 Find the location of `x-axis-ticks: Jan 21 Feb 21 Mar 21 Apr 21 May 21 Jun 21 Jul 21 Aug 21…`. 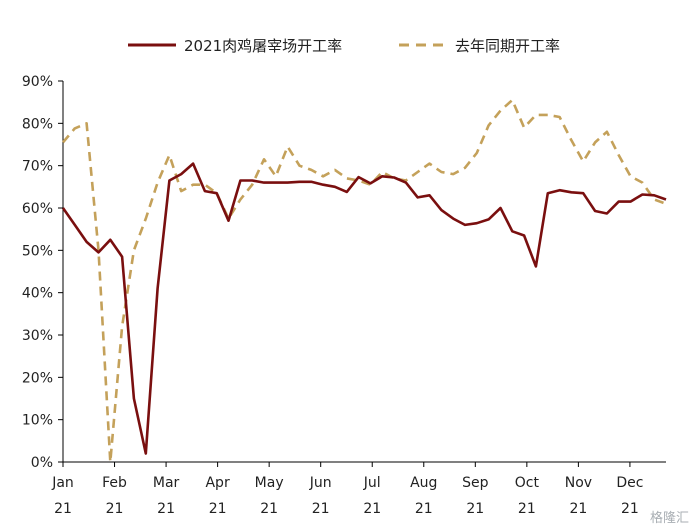

x-axis-ticks: Jan 21 Feb 21 Mar 21 Apr 21 May 21 Jun 21 Jul 21 Aug 21… is located at coordinates (347, 489).